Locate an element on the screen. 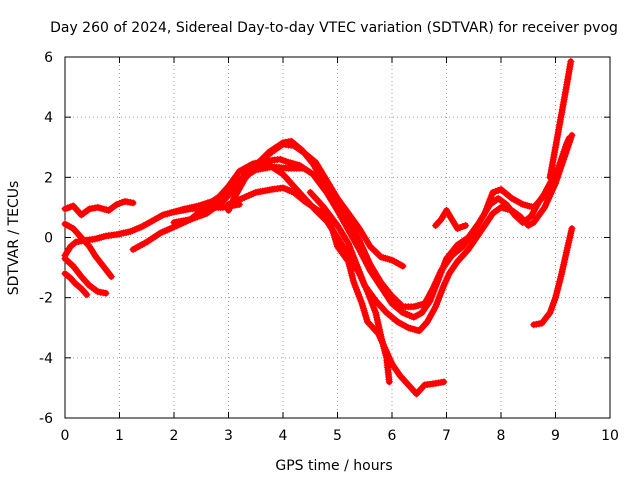 The height and width of the screenshot is (480, 640). y-tick-label: 4 is located at coordinates (48, 118).